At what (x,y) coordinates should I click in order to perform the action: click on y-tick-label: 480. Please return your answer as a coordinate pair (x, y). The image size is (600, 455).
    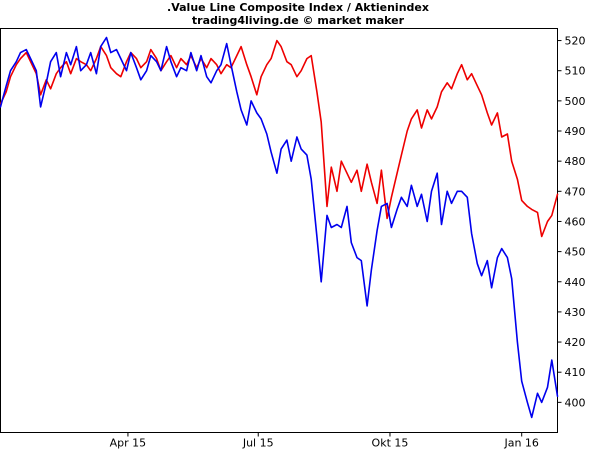
    Looking at the image, I should click on (575, 161).